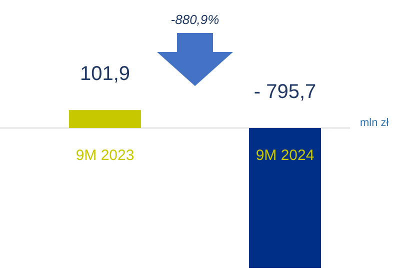 Image resolution: width=406 pixels, height=271 pixels. What do you see at coordinates (375, 123) in the screenshot?
I see `y-axis-title: mln zł` at bounding box center [375, 123].